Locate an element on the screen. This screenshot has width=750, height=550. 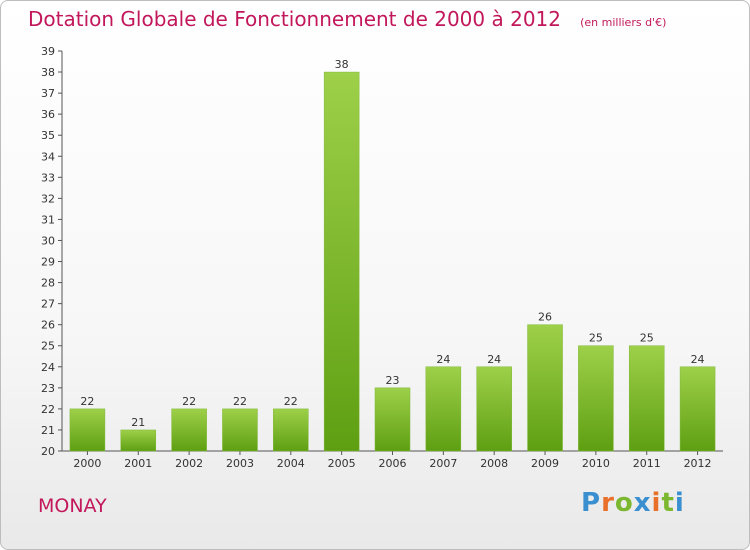
x-tick-label-2008: 2008 is located at coordinates (494, 463).